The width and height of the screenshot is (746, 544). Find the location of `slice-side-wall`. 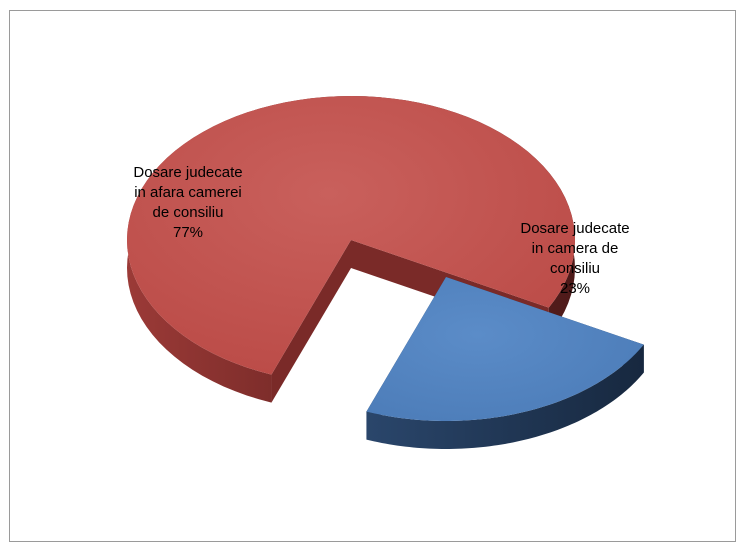

slice-side-wall is located at coordinates (505, 396).